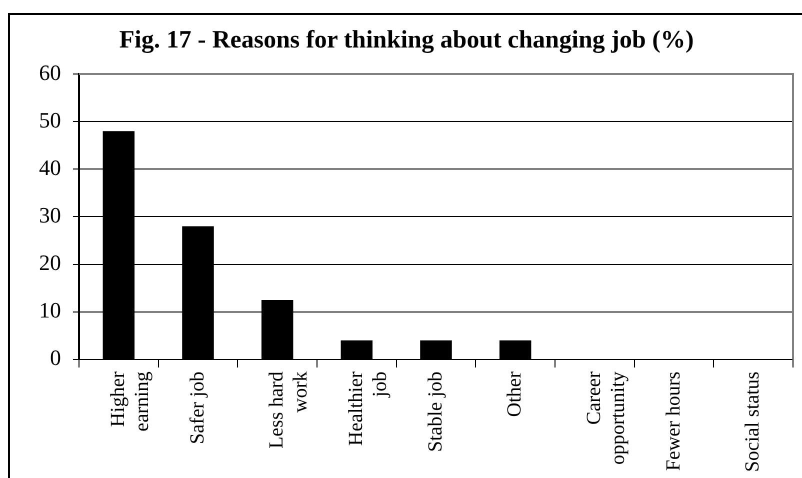 The height and width of the screenshot is (478, 802). What do you see at coordinates (197, 407) in the screenshot?
I see `x-tick-label: Safer job` at bounding box center [197, 407].